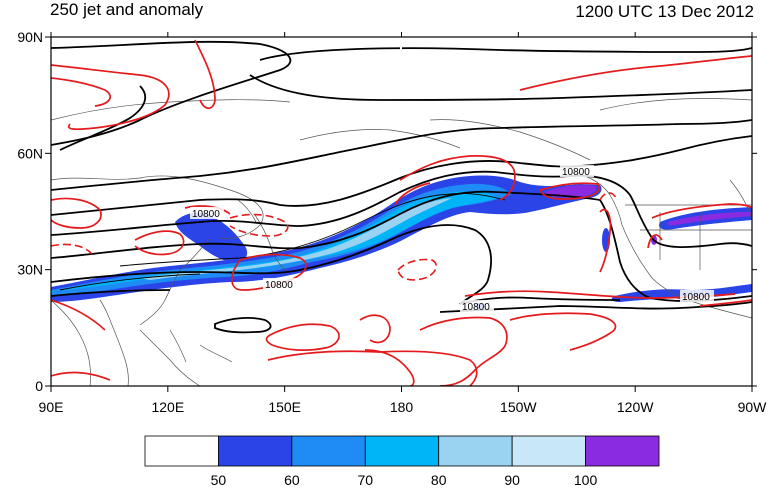 The image size is (768, 488). I want to click on lat-tick-label-3: 90N, so click(30, 37).